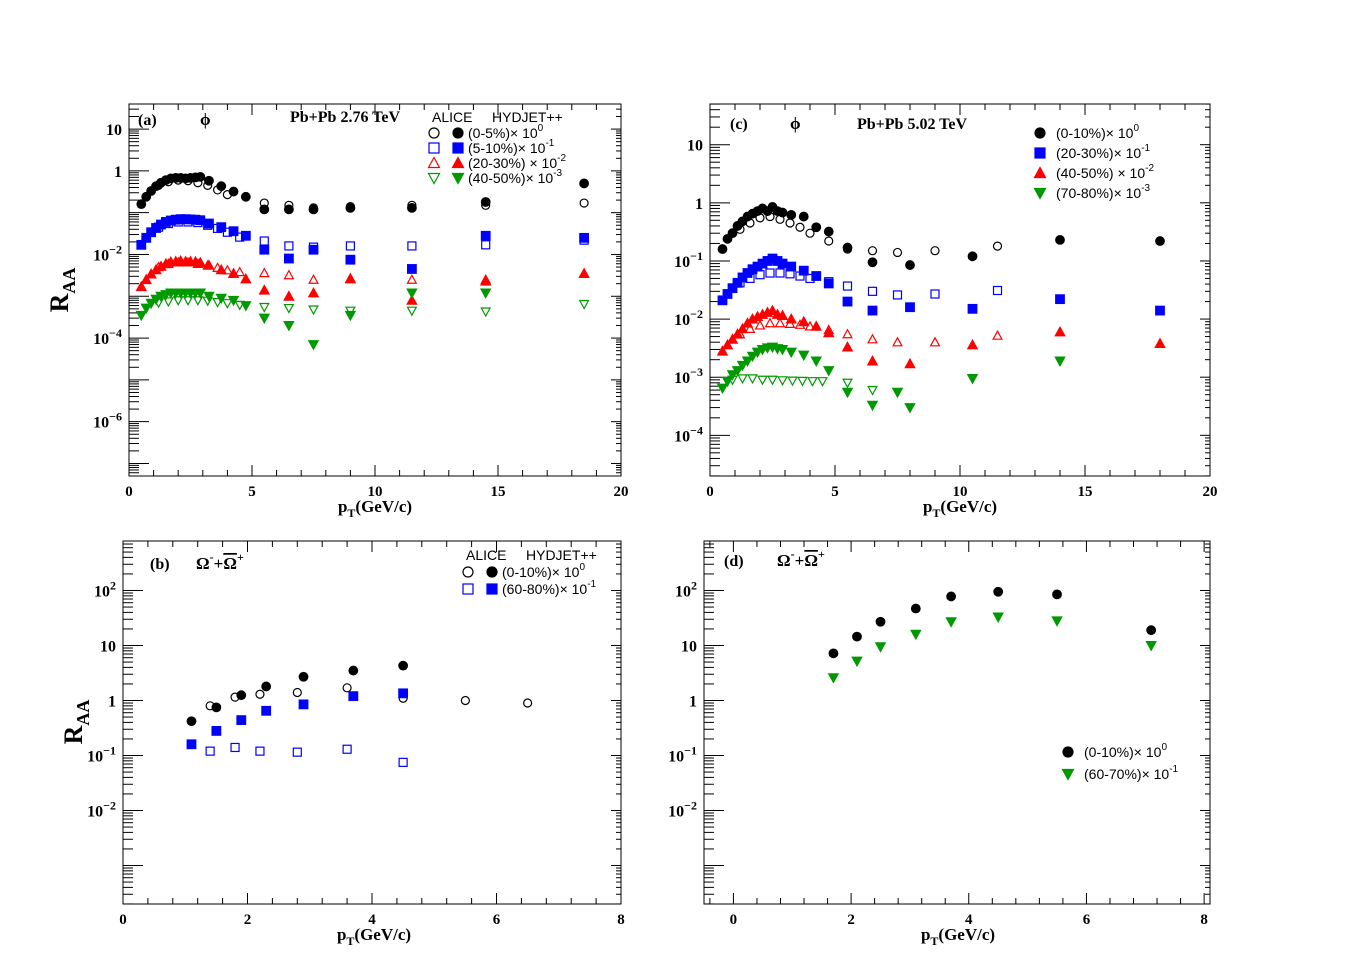  Describe the element at coordinates (76, 722) in the screenshot. I see `y-axis-title-bottom: RAA` at that location.